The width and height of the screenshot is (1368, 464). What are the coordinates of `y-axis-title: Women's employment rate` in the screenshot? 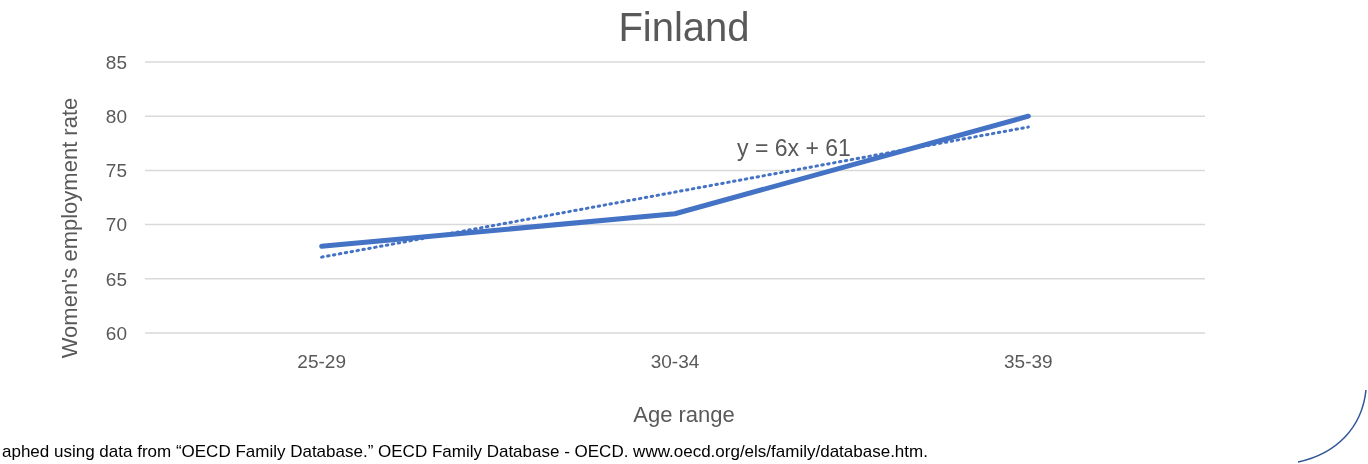 It's located at (70, 228).